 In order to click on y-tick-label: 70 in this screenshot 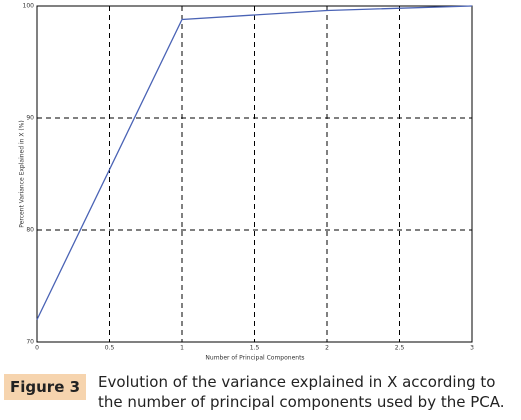, I will do `click(30, 342)`.